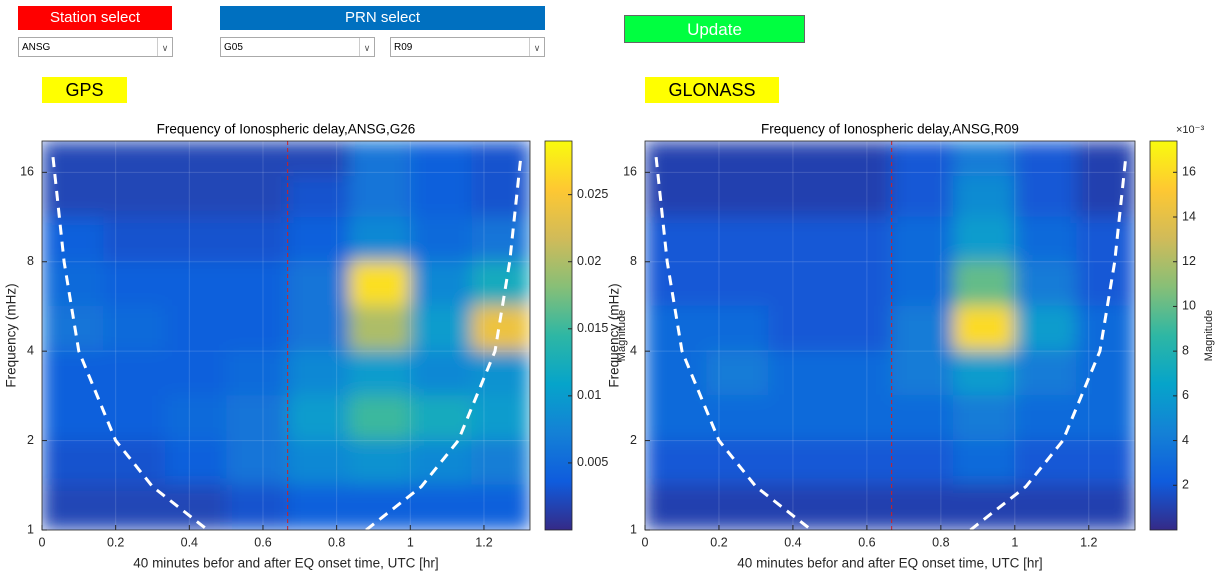 The height and width of the screenshot is (575, 1218). Describe the element at coordinates (95, 47) in the screenshot. I see `station-dropdown: ANSG ∨` at that location.